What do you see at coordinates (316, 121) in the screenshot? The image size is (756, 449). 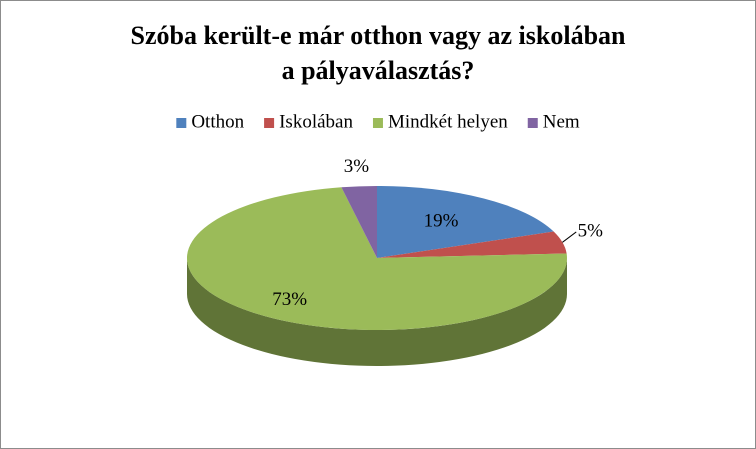 I see `legend-label: Iskolában` at bounding box center [316, 121].